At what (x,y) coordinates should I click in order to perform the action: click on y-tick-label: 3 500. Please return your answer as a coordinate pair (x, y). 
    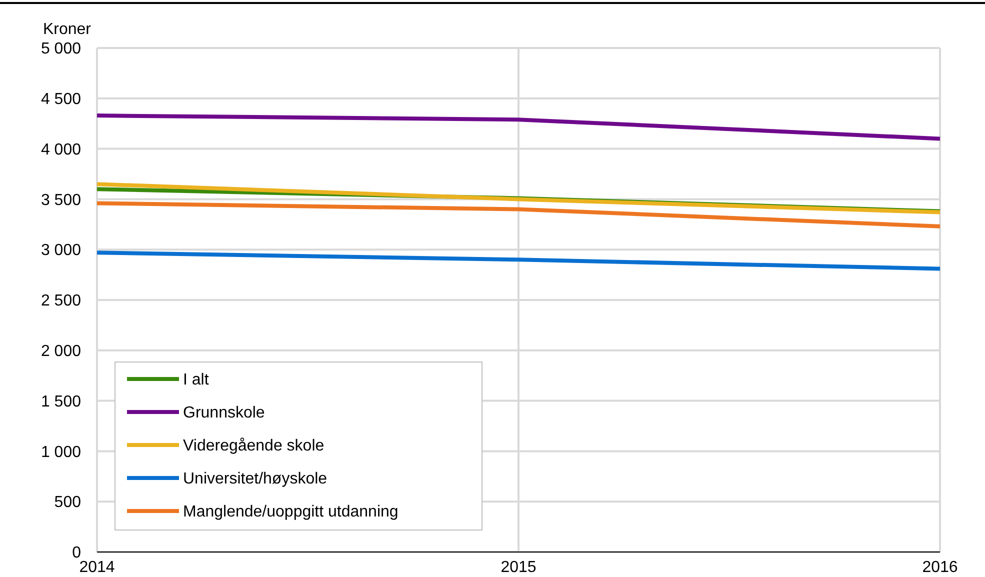
    Looking at the image, I should click on (61, 200).